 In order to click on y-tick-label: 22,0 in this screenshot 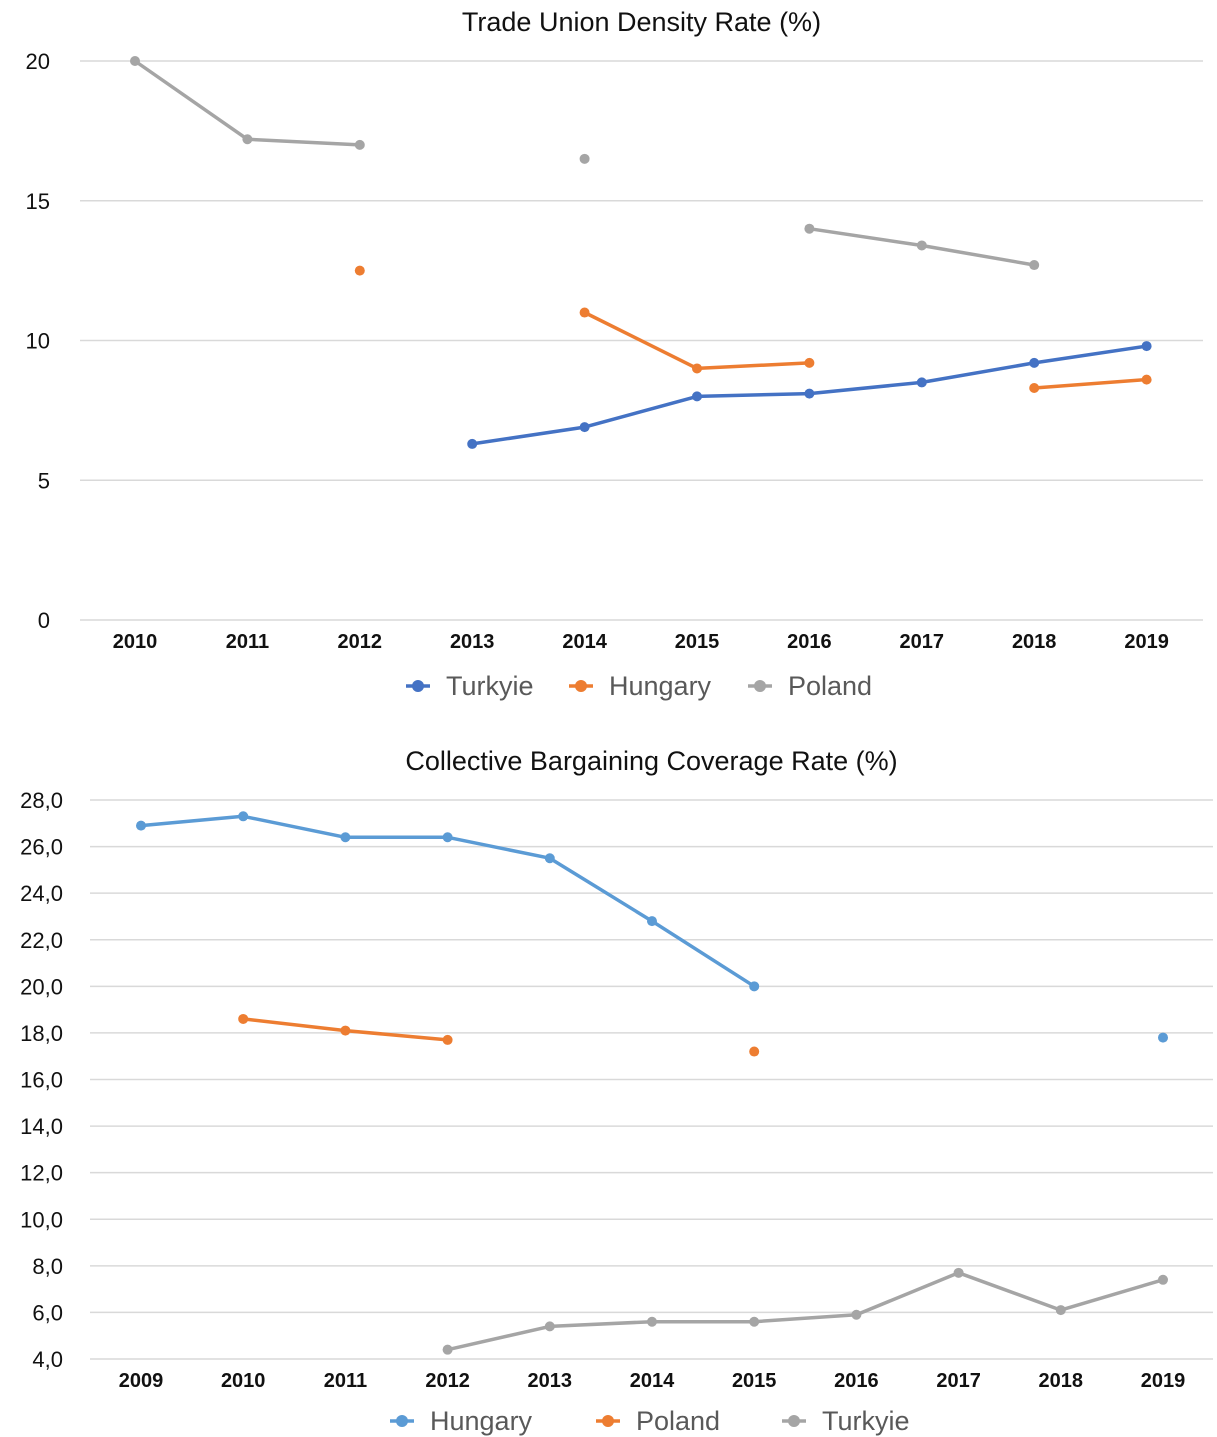, I will do `click(41, 940)`.